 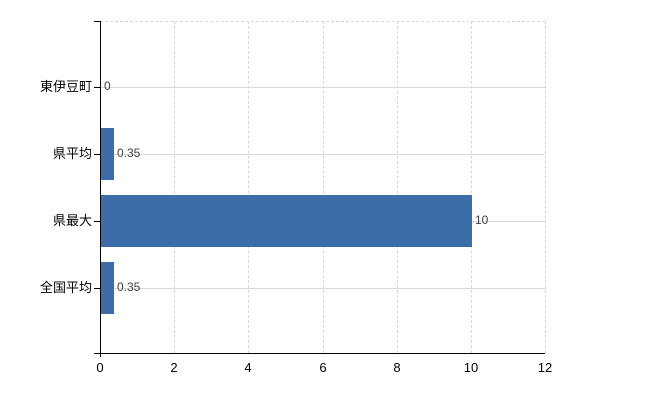 I want to click on x-axis-line, so click(x=319, y=353).